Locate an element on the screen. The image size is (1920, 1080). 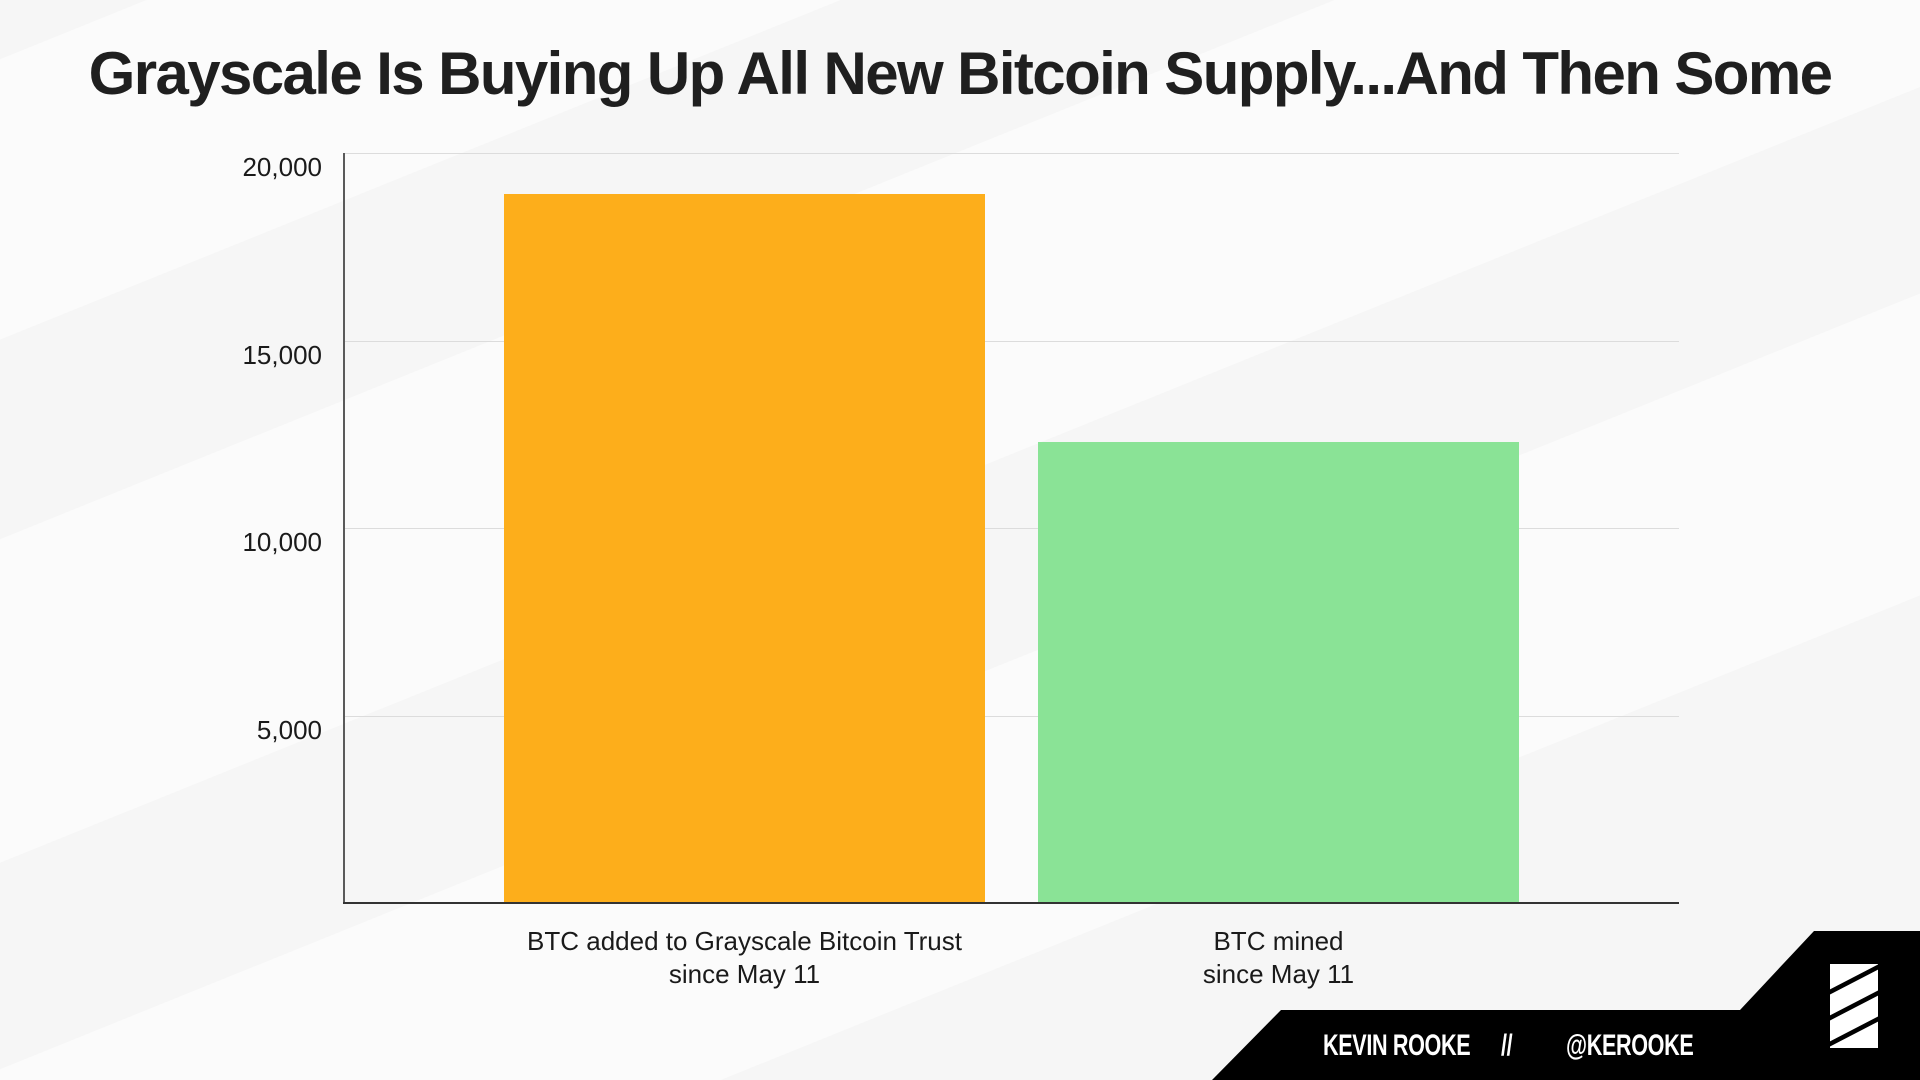
y-tick-label: 5,000 is located at coordinates (289, 730).